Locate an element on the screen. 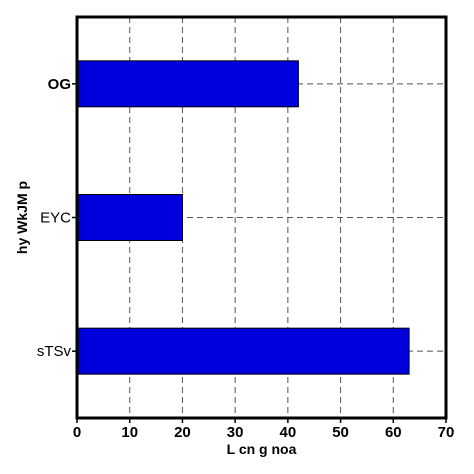 This screenshot has height=474, width=474. y-axis: OG EYC sTSv is located at coordinates (57, 218).